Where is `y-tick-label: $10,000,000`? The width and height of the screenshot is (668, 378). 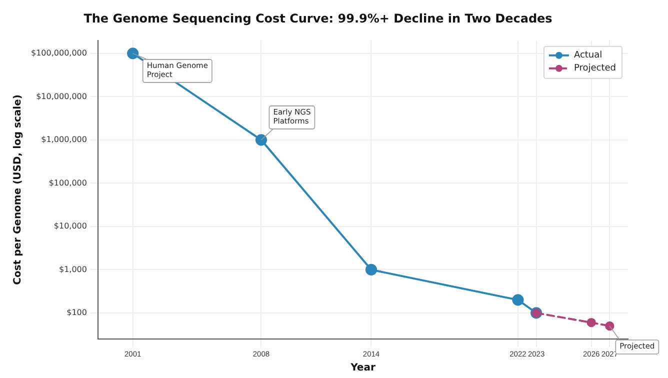
y-tick-label: $10,000,000 is located at coordinates (61, 96).